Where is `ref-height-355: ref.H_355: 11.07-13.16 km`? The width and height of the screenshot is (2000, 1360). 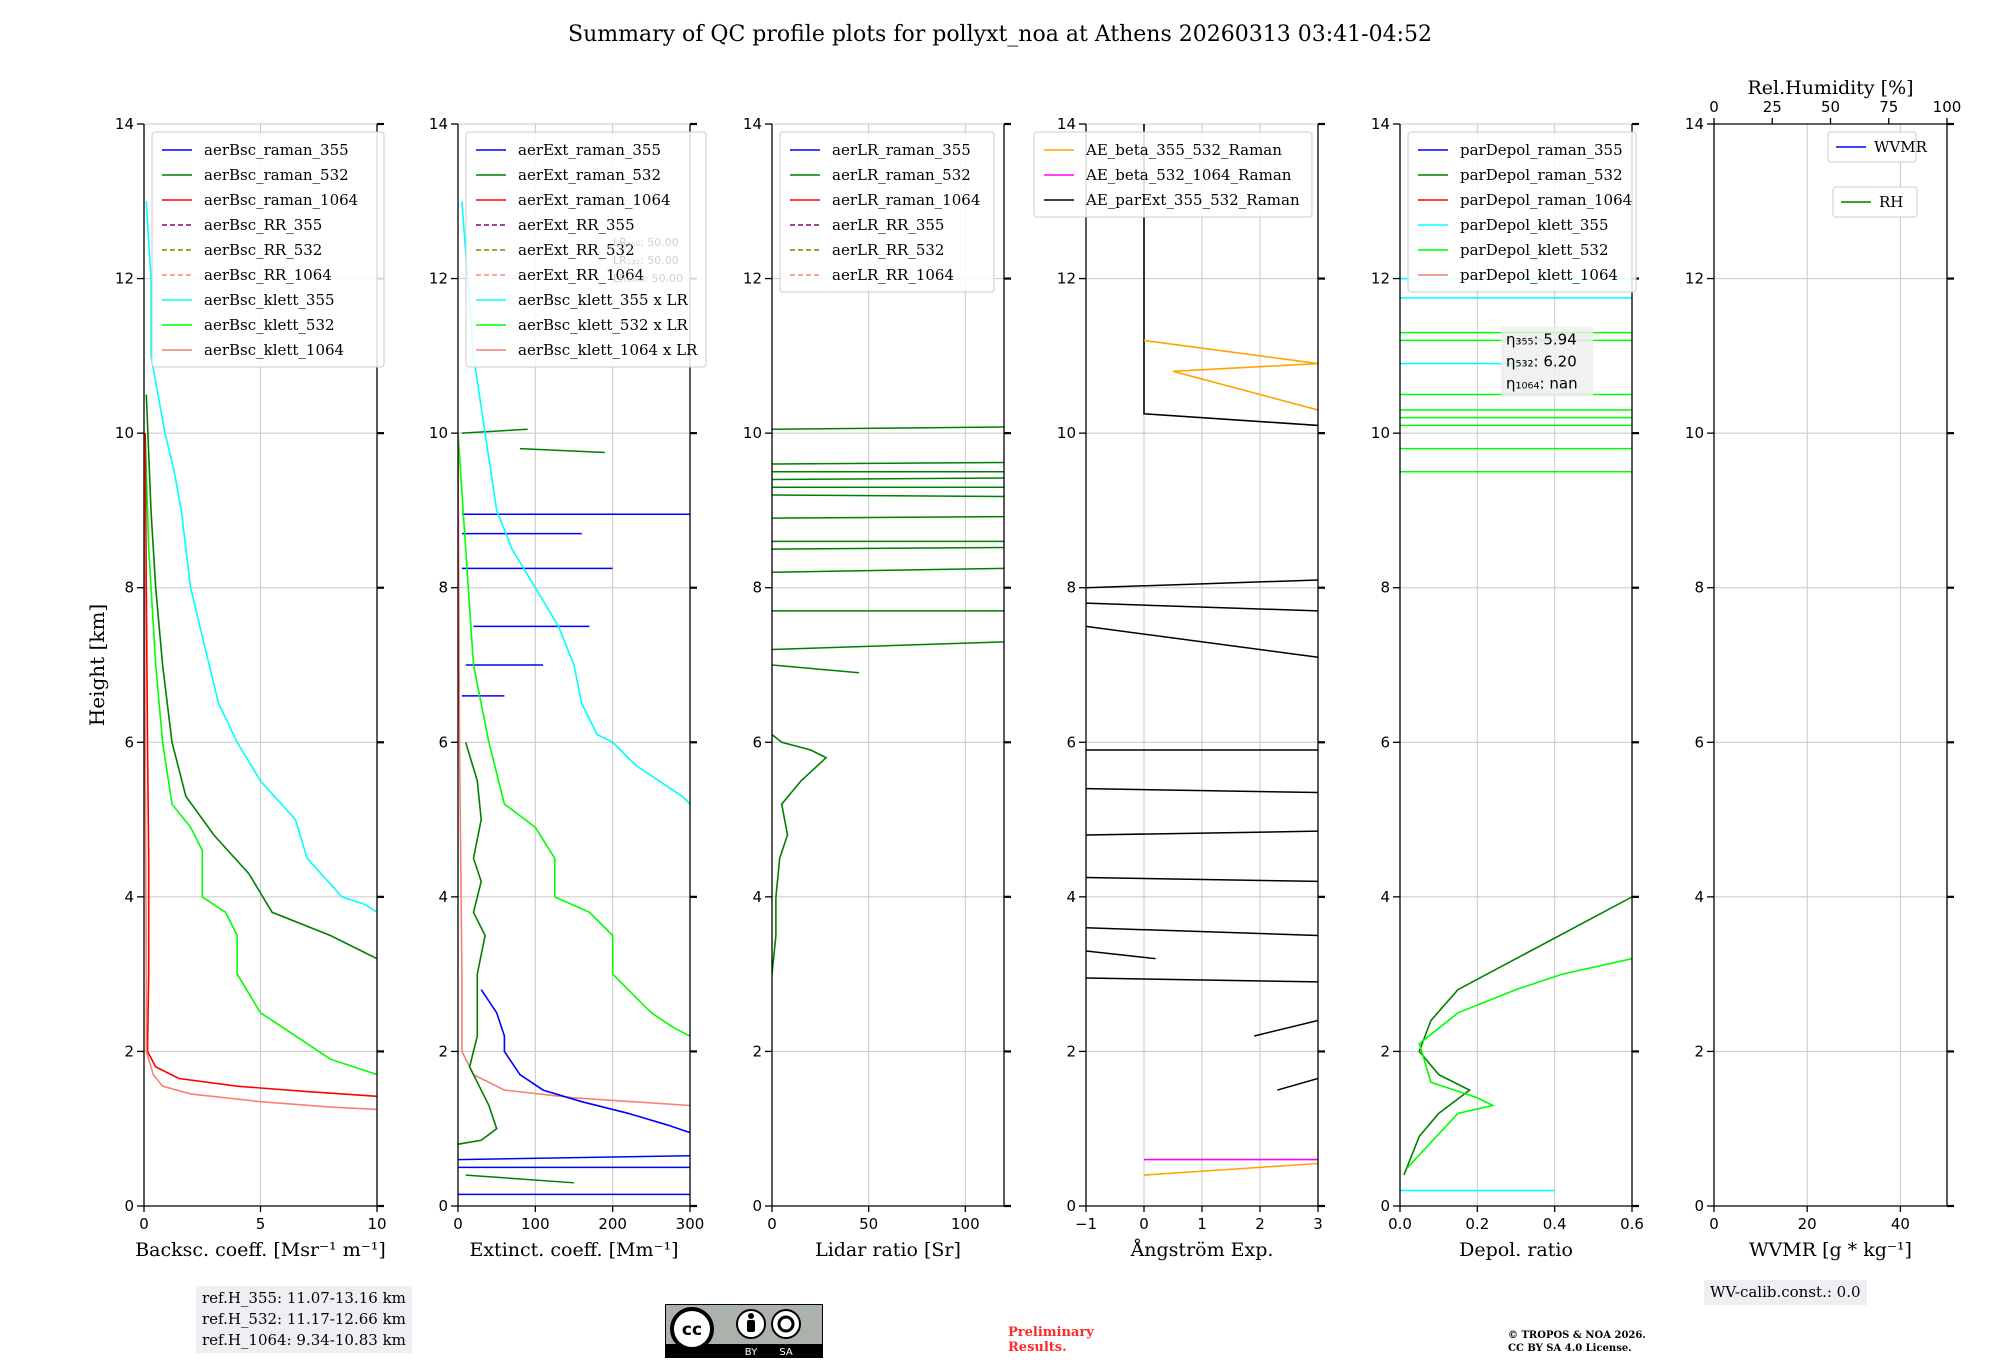
ref-height-355: ref.H_355: 11.07-13.16 km is located at coordinates (304, 1298).